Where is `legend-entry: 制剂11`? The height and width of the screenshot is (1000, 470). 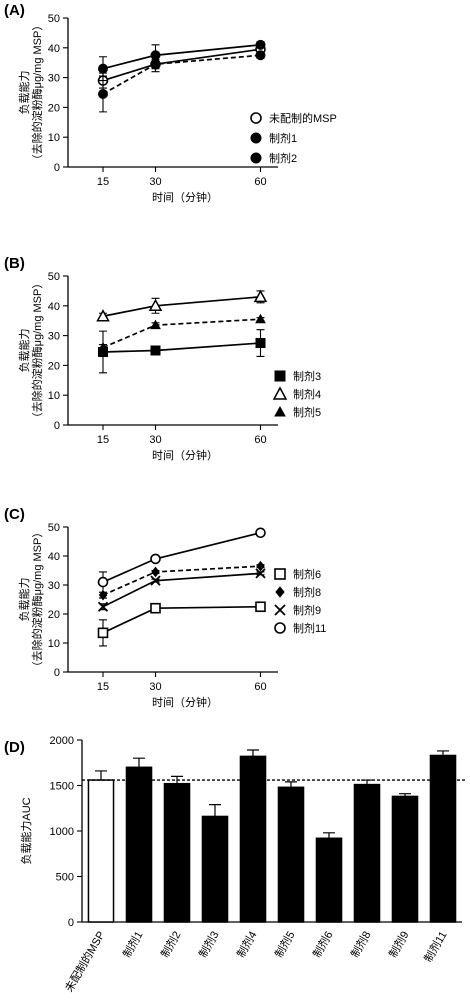 legend-entry: 制剂11 is located at coordinates (309, 628).